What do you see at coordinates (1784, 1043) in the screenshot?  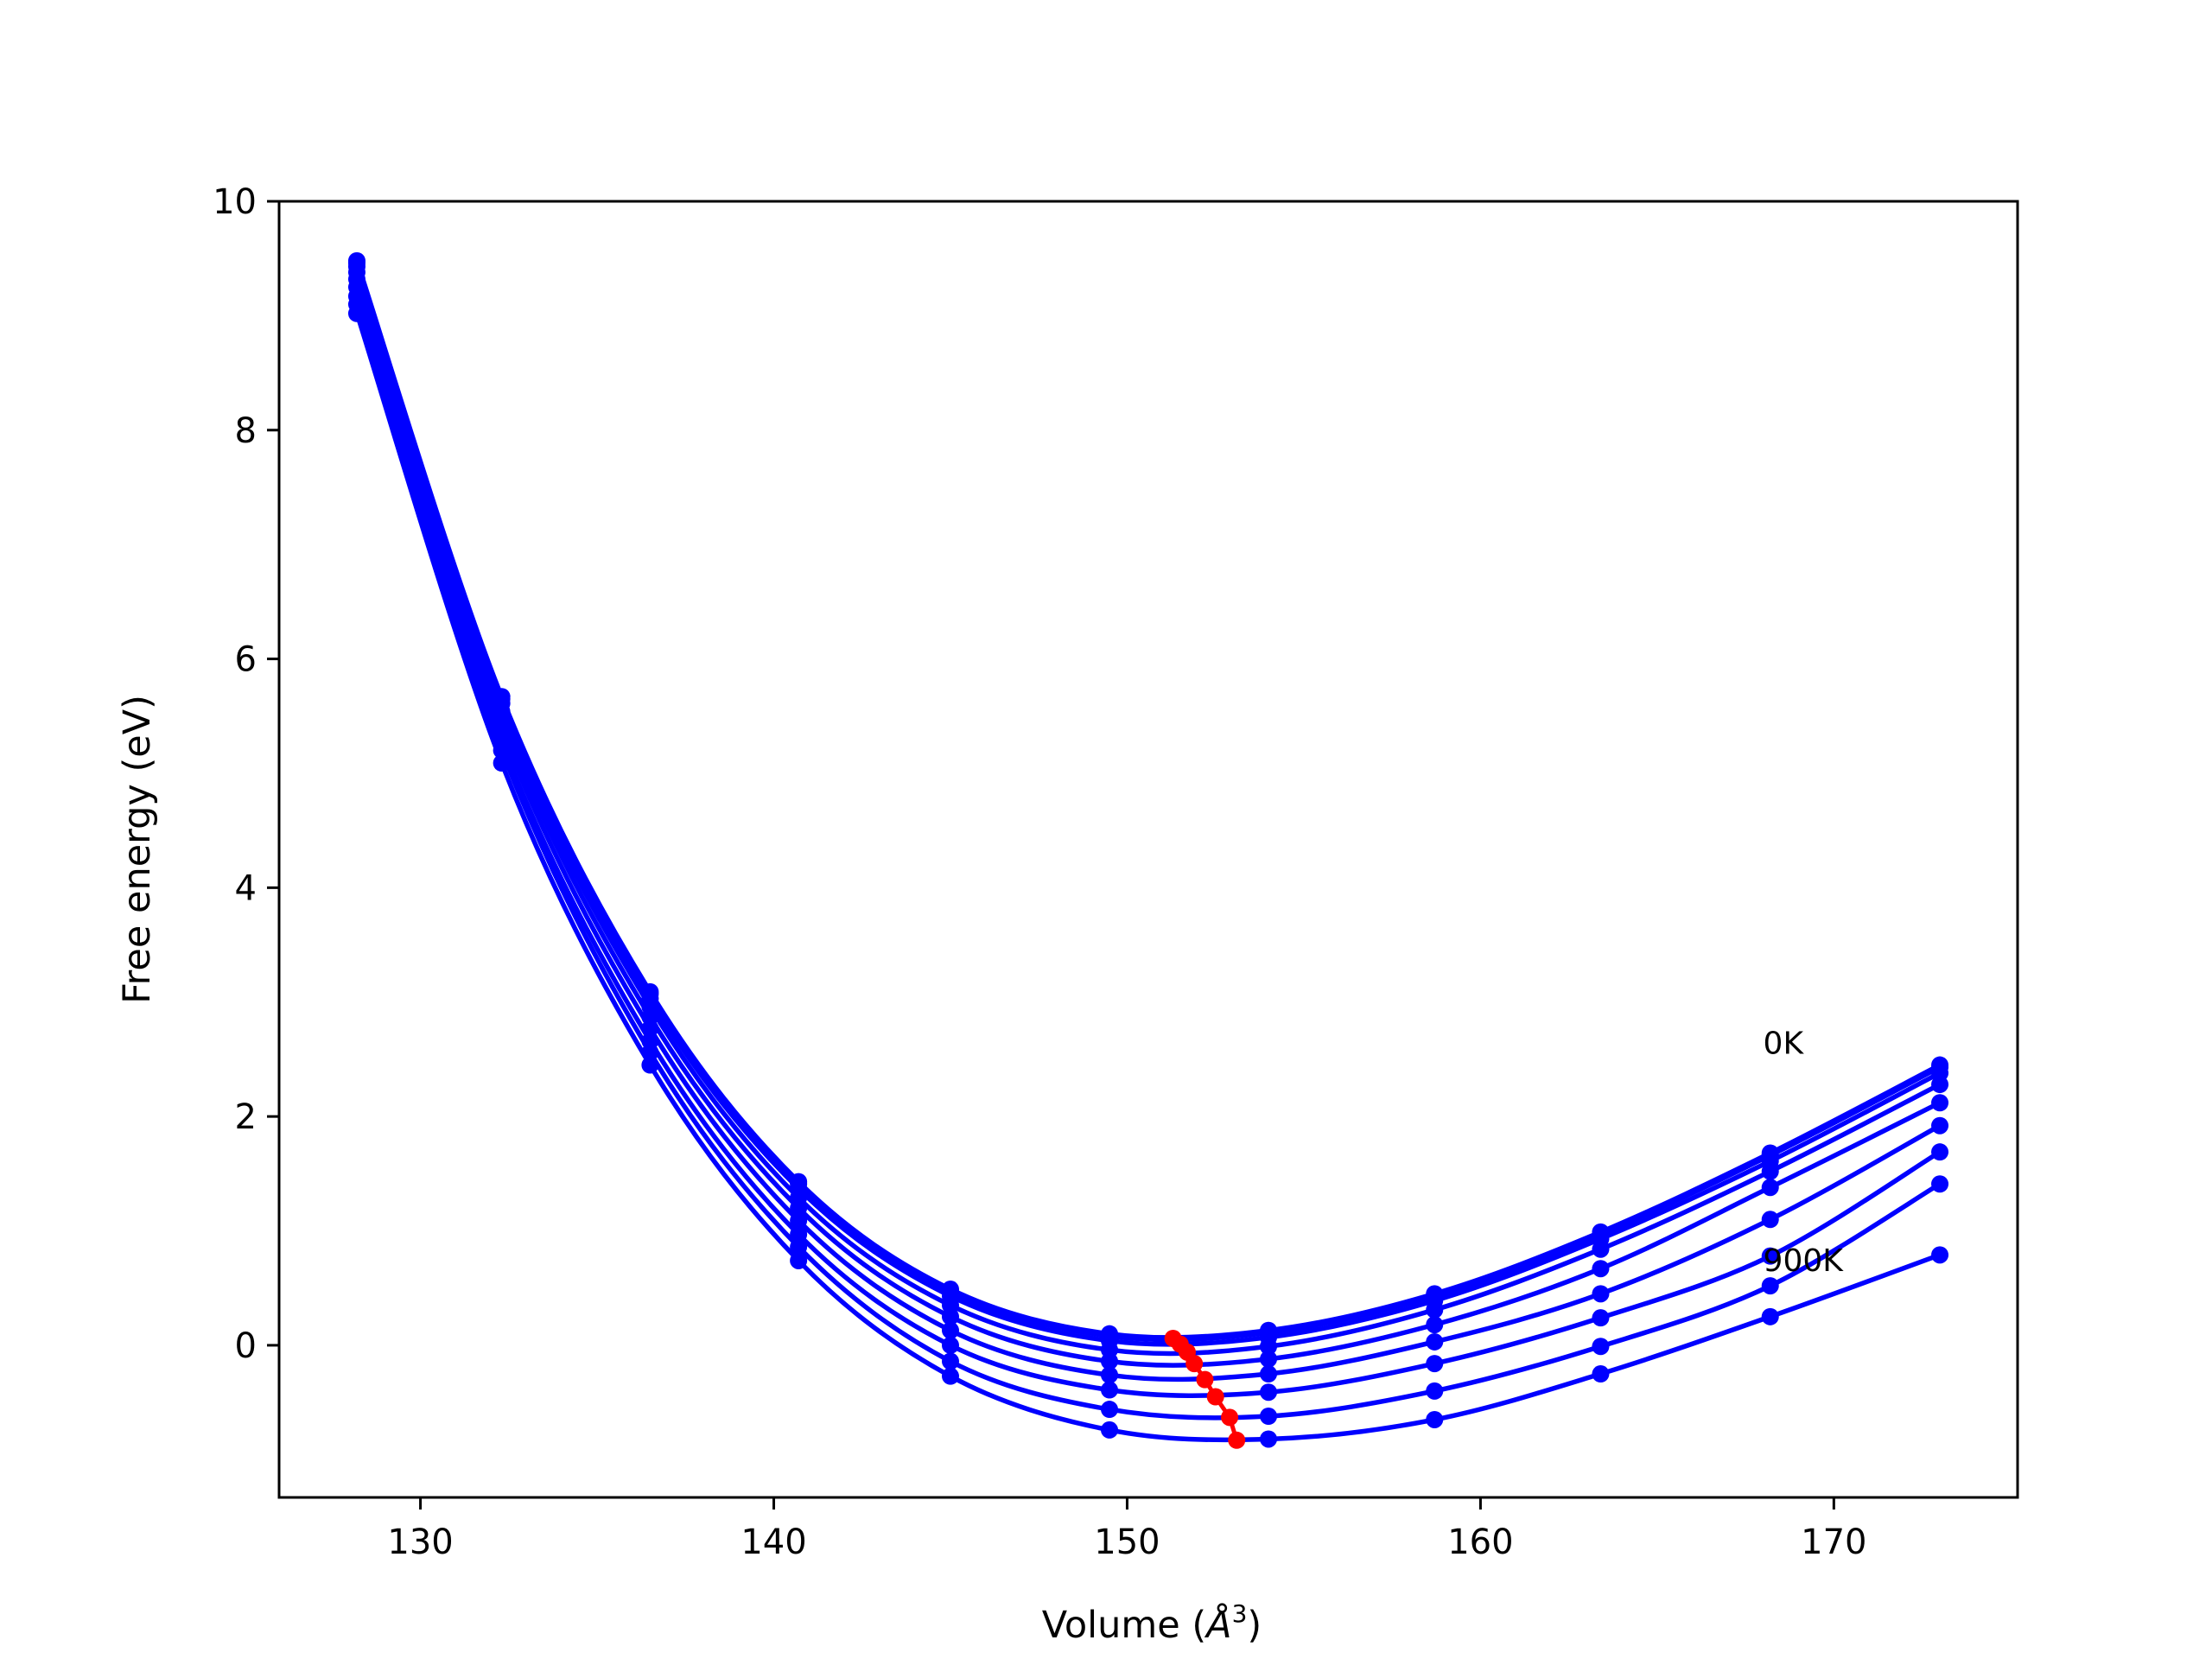 I see `temperature-annotation: 0K` at bounding box center [1784, 1043].